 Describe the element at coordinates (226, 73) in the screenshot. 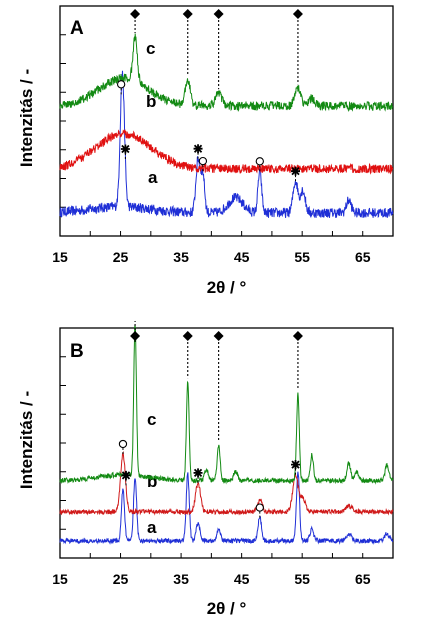

I see `series-line-c` at that location.